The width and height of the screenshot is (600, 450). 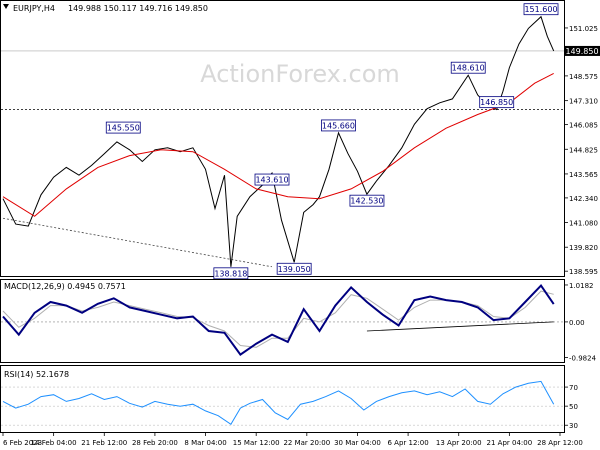 What do you see at coordinates (583, 224) in the screenshot?
I see `price-axis-tick-label: 141.080` at bounding box center [583, 224].